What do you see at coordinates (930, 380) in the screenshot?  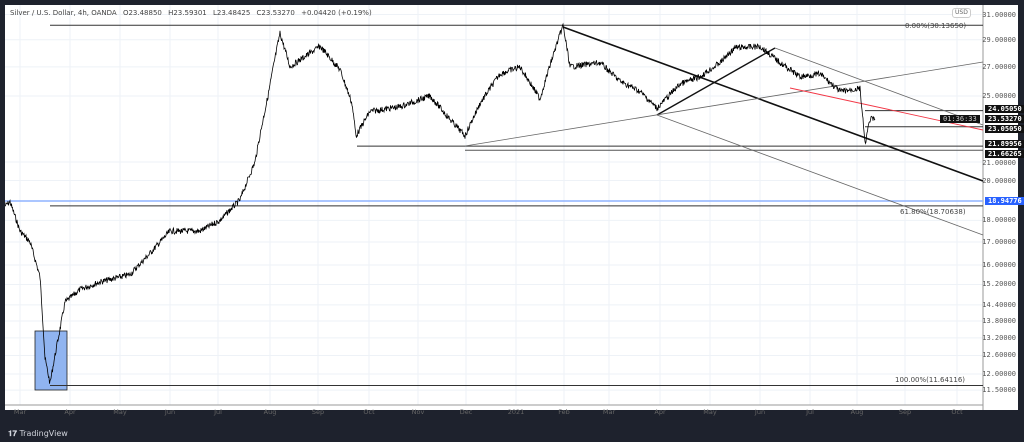 I see `fib-100-label: 100.00%(11.64116)` at bounding box center [930, 380].